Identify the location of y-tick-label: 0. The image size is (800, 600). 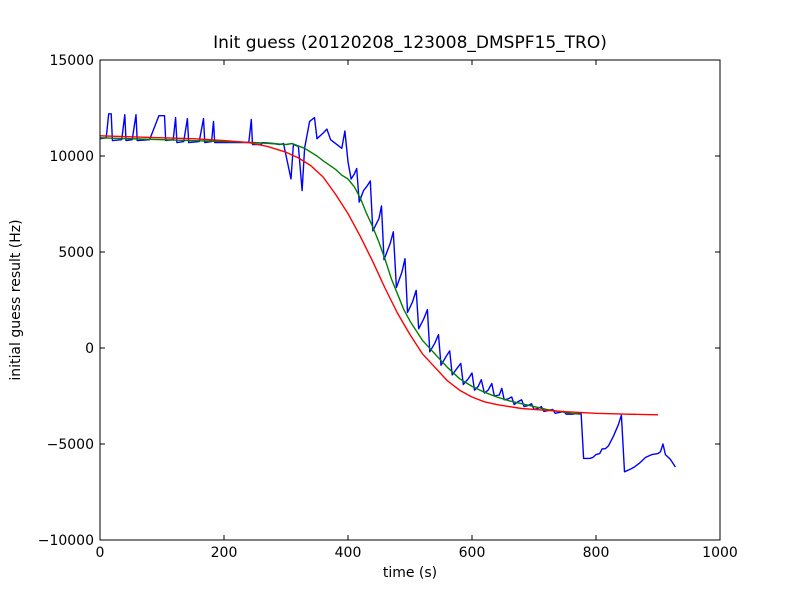
(89, 349).